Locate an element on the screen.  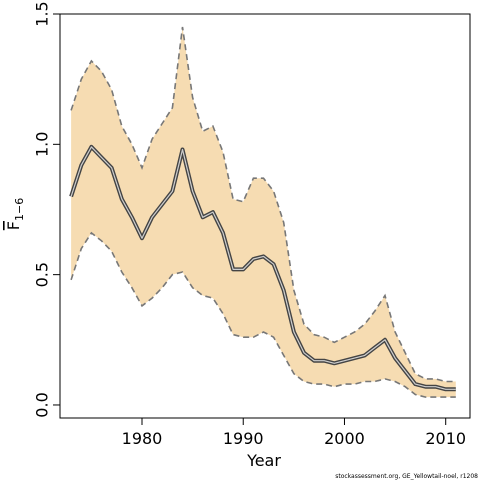
svg-text: F1−6 is located at coordinates (15, 214).